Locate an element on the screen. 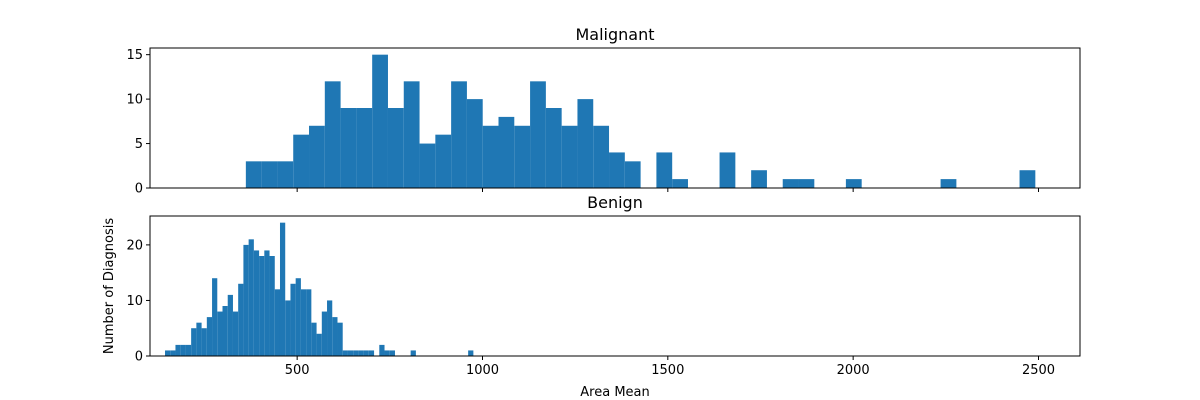 The image size is (1200, 400). malignant-y-tick-label: 5 is located at coordinates (139, 144).